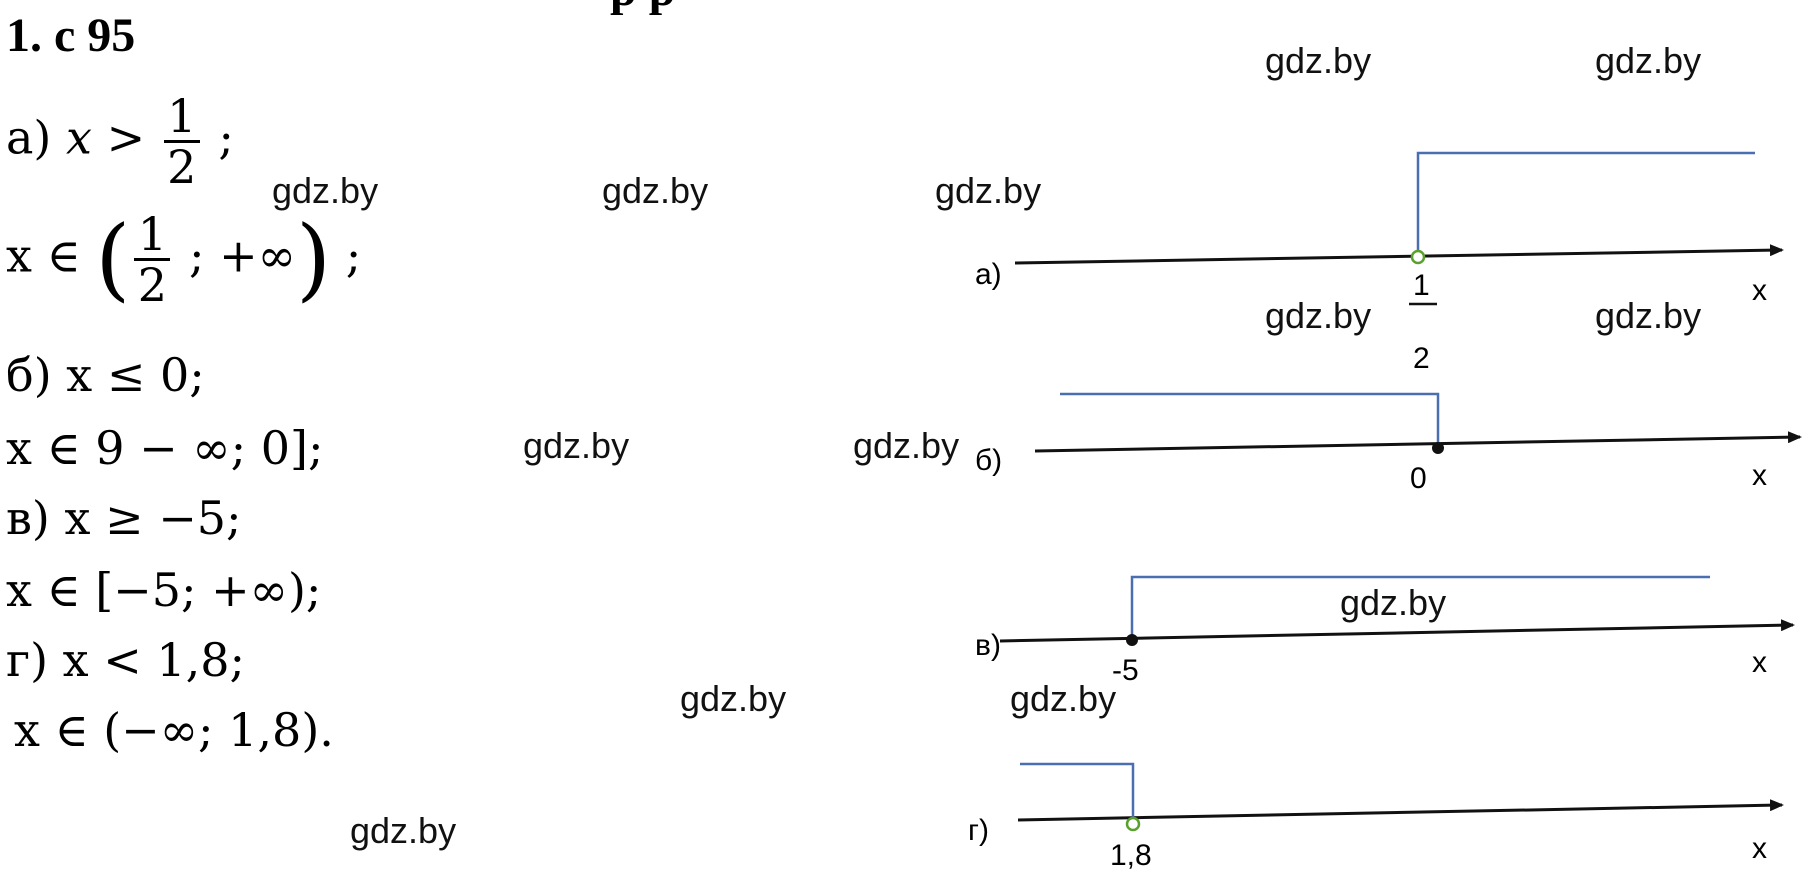  I want to click on solution-a-end: ;, so click(218, 137).